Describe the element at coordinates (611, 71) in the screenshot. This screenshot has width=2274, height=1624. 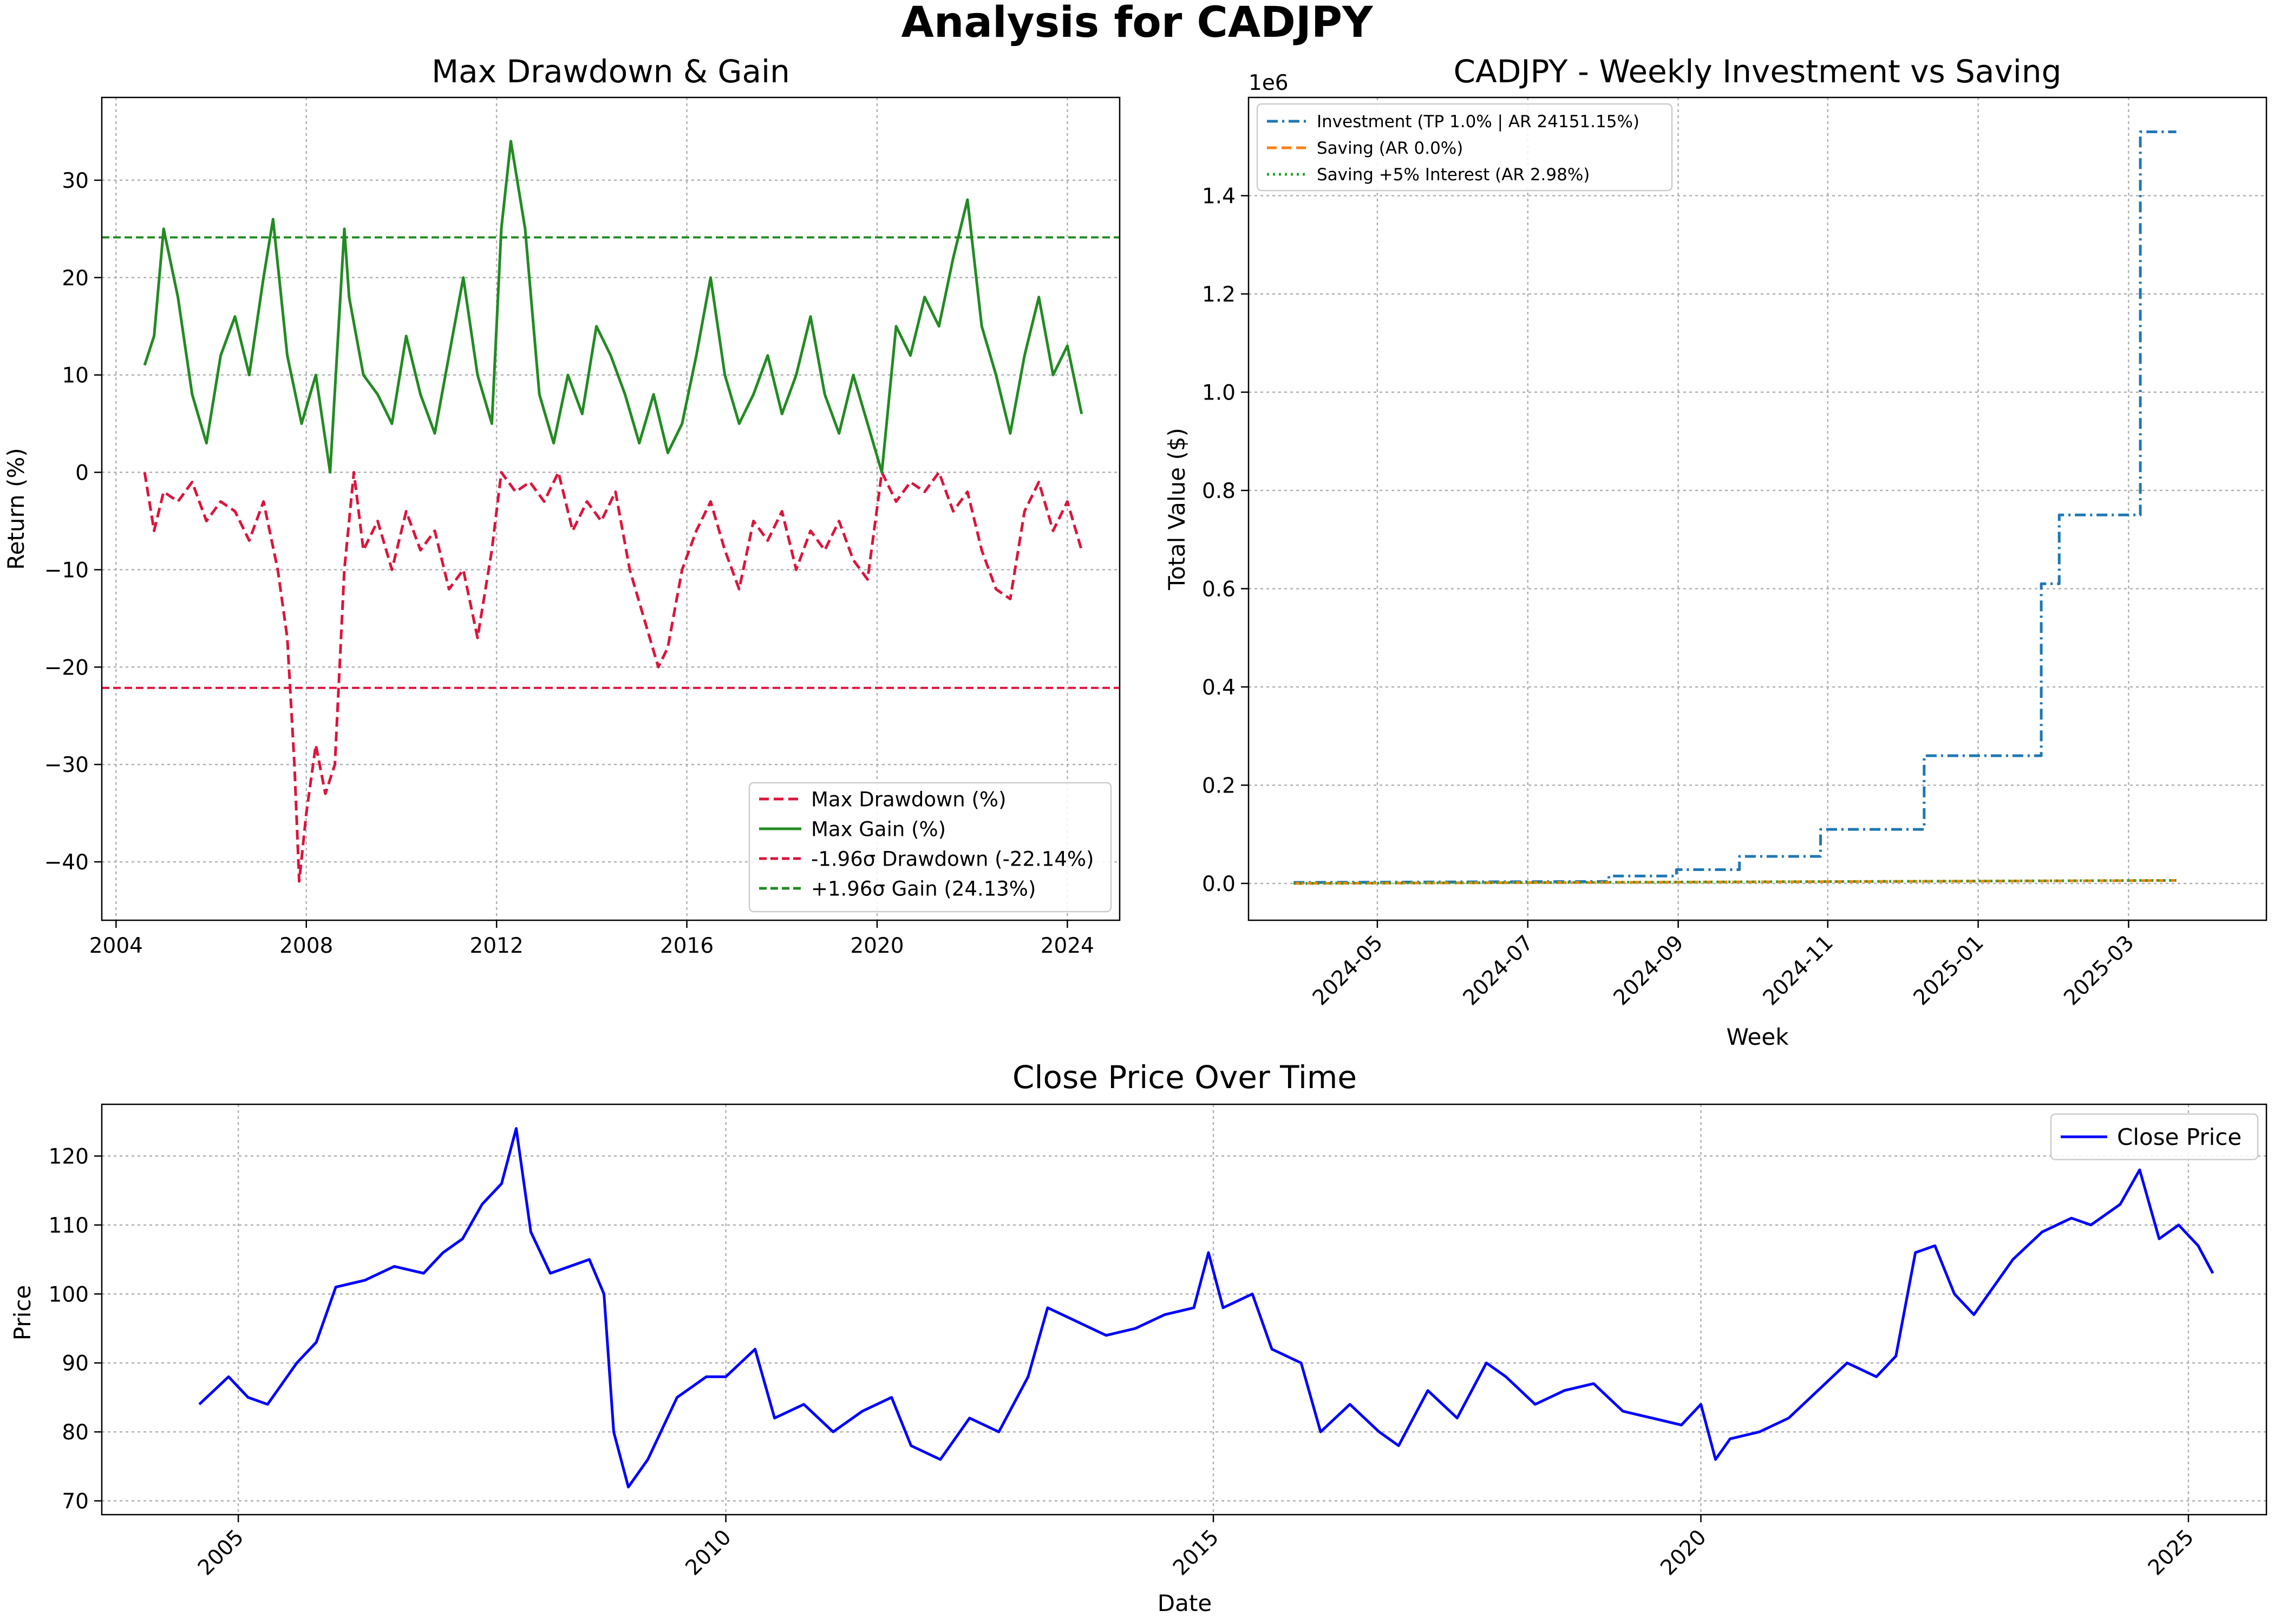
I see `chart-title: Max Drawdown & Gain` at that location.